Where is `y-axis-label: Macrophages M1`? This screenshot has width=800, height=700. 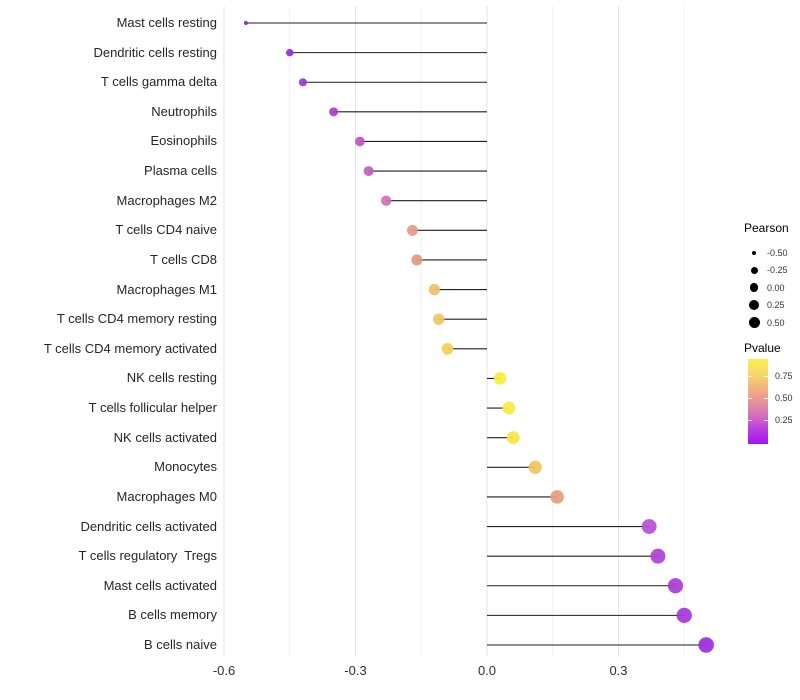 y-axis-label: Macrophages M1 is located at coordinates (166, 289).